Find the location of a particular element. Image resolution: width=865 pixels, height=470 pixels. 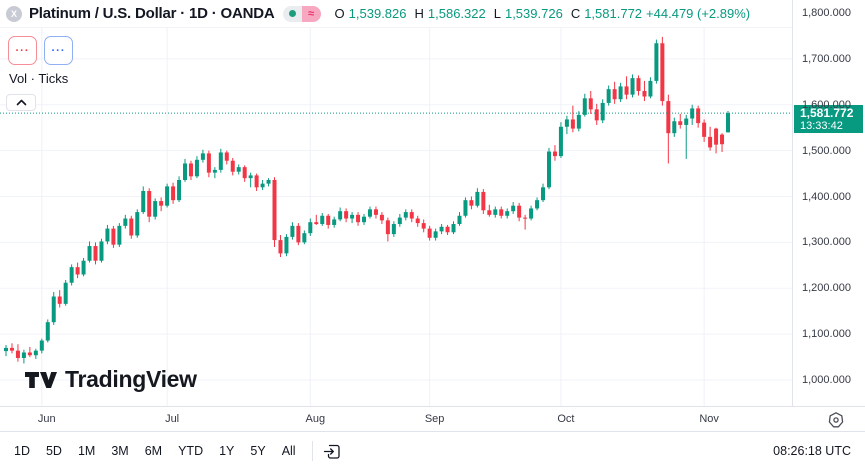

price-tick-label: 1,800.000 is located at coordinates (826, 13).